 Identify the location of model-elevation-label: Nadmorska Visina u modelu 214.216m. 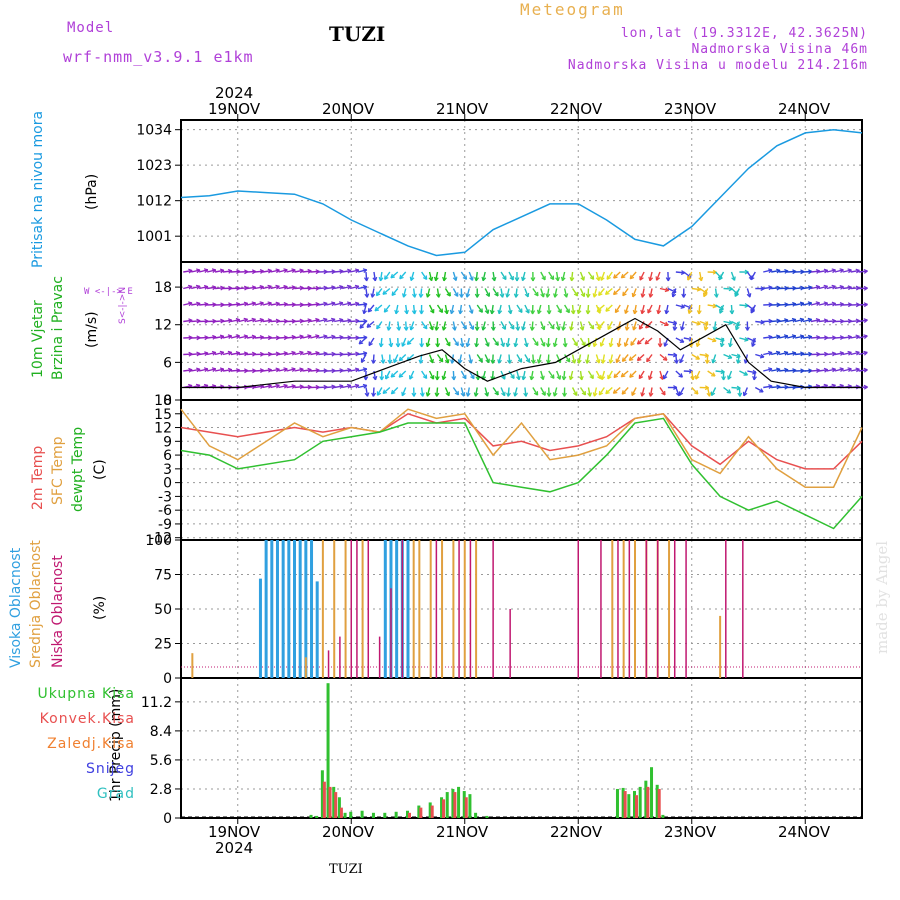
(717, 65).